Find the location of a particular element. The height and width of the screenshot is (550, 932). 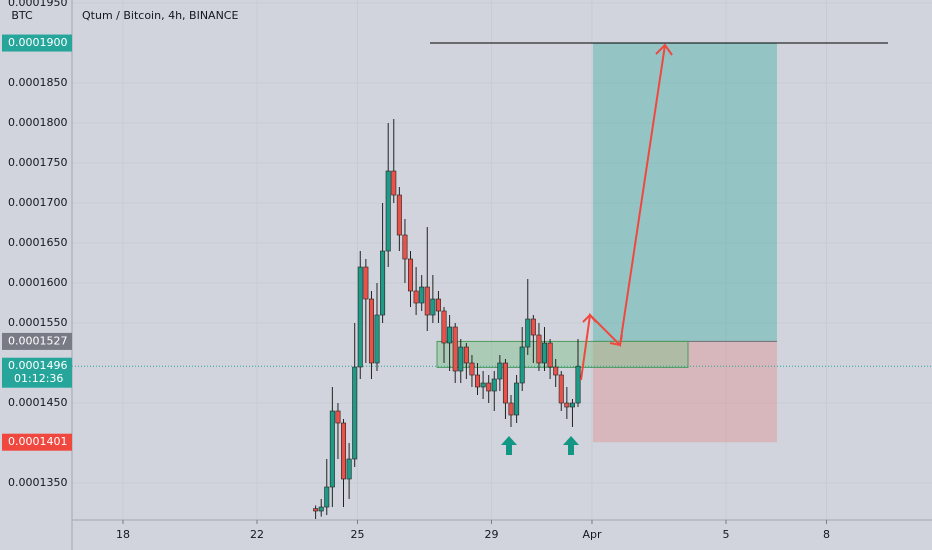

y-tick-label: 0.0001350 is located at coordinates (38, 482).